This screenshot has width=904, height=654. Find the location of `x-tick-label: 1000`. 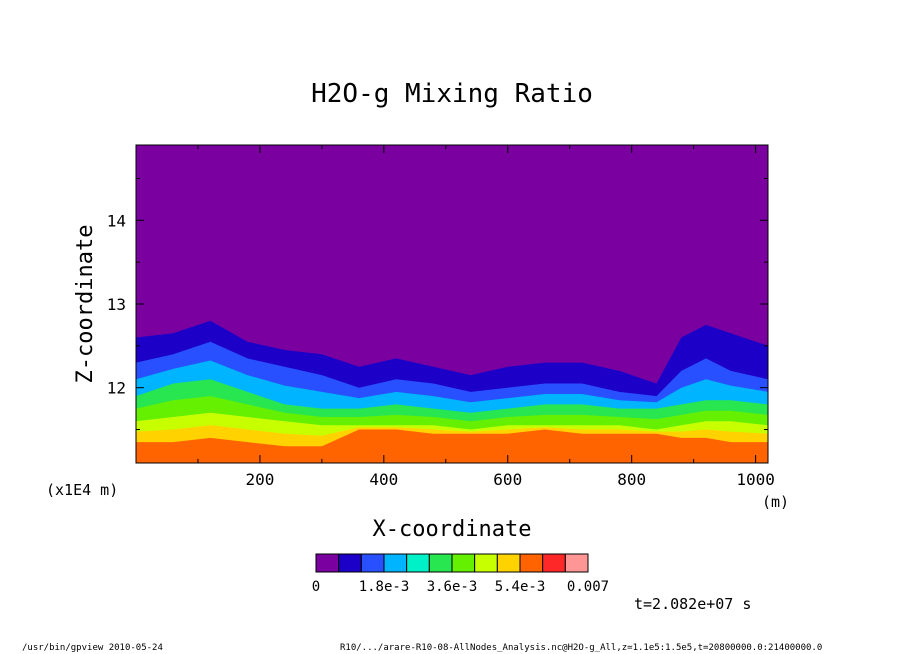

x-tick-label: 1000 is located at coordinates (755, 479).